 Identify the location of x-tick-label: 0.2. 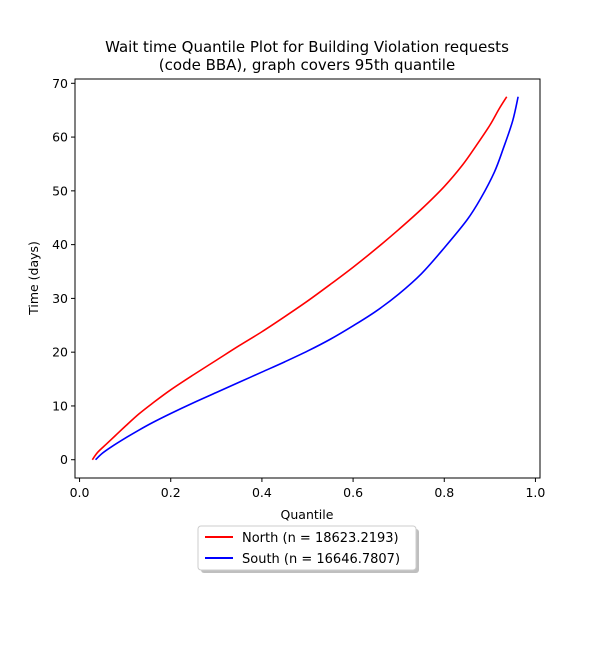
(171, 492).